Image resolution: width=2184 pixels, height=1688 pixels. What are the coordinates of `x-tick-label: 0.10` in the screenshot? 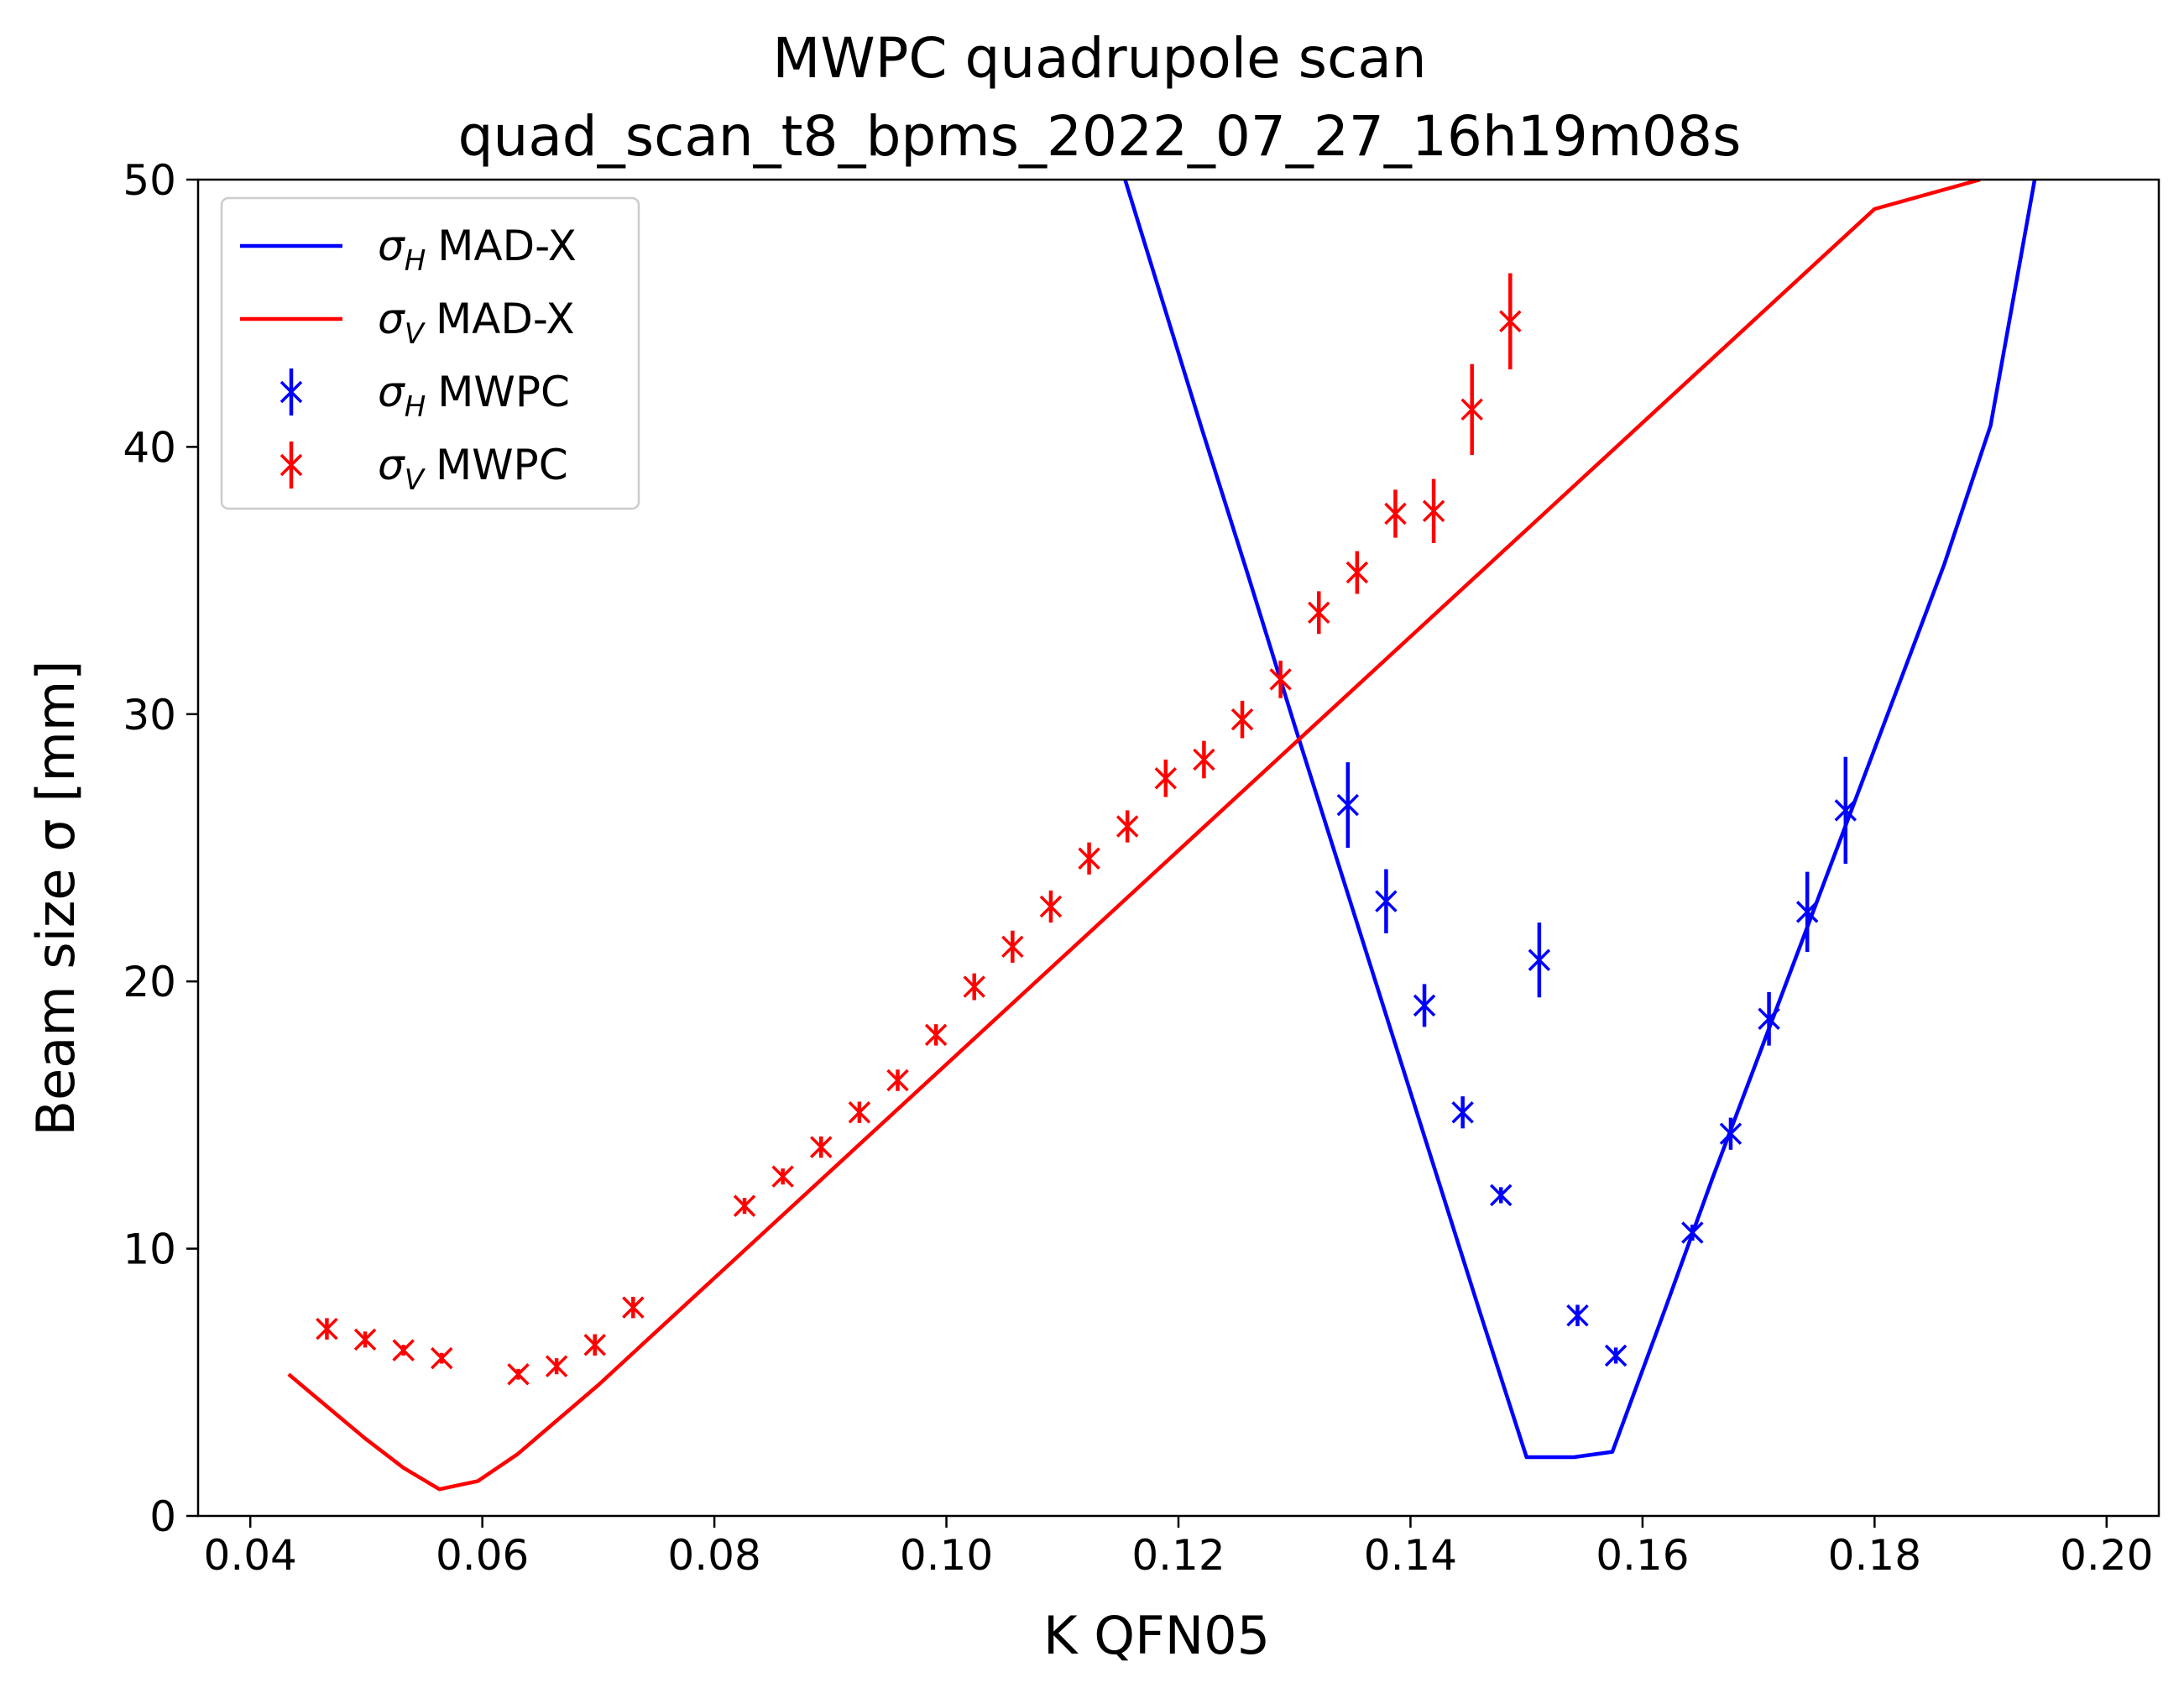 It's located at (947, 1555).